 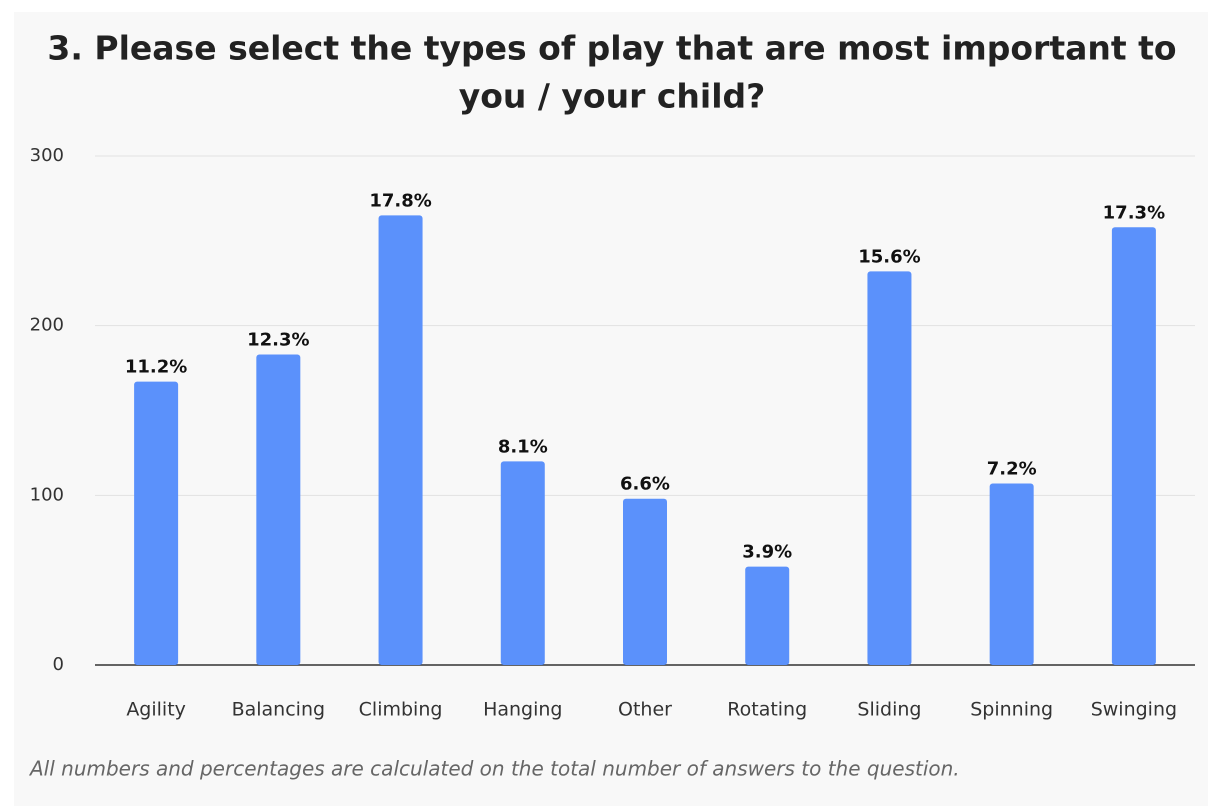 I want to click on y-tick-label: 100, so click(x=47, y=494).